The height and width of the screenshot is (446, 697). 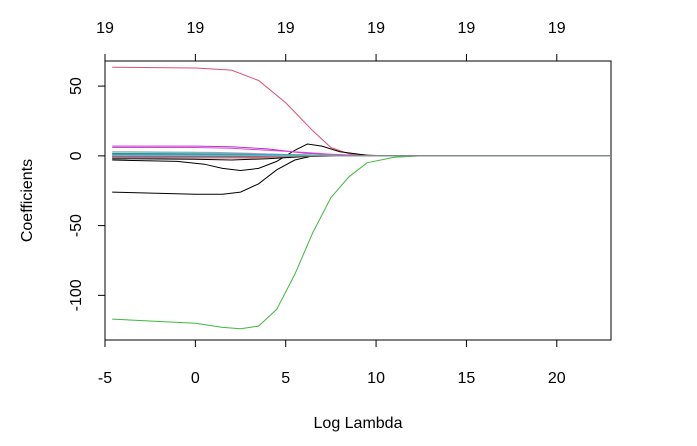 What do you see at coordinates (195, 378) in the screenshot?
I see `x-tick-label: 0` at bounding box center [195, 378].